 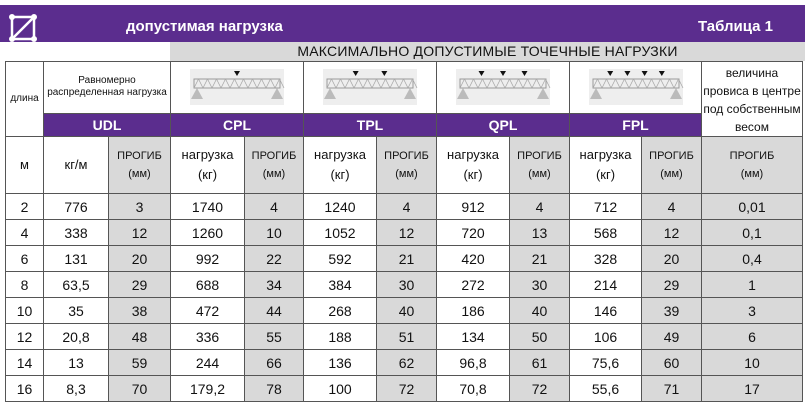 I want to click on table-cell: 776, so click(x=76, y=206).